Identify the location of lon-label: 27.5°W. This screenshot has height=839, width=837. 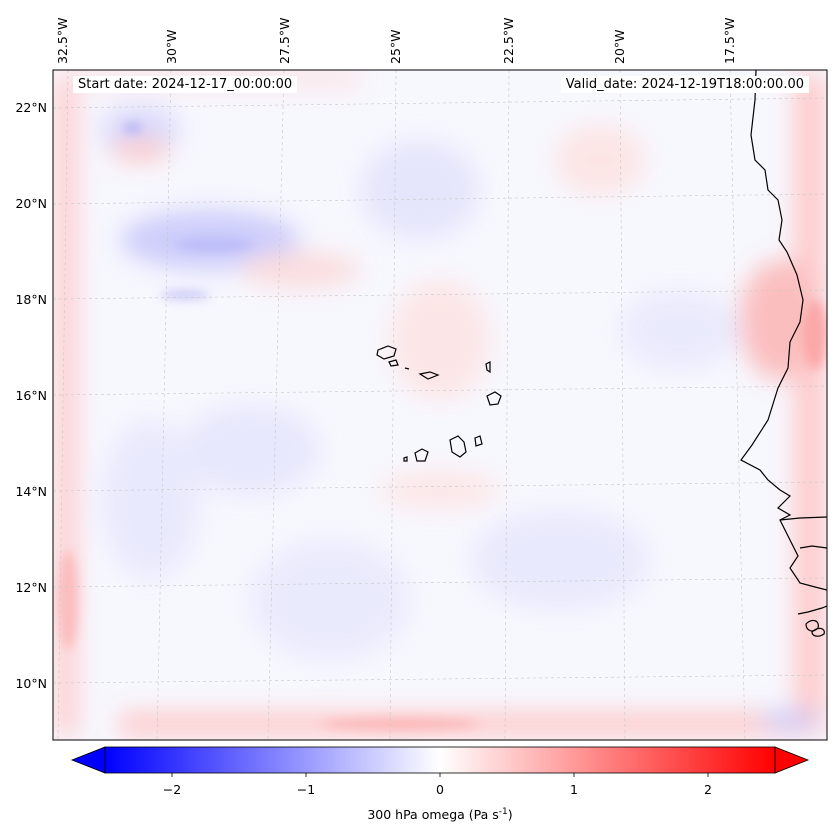
(284, 41).